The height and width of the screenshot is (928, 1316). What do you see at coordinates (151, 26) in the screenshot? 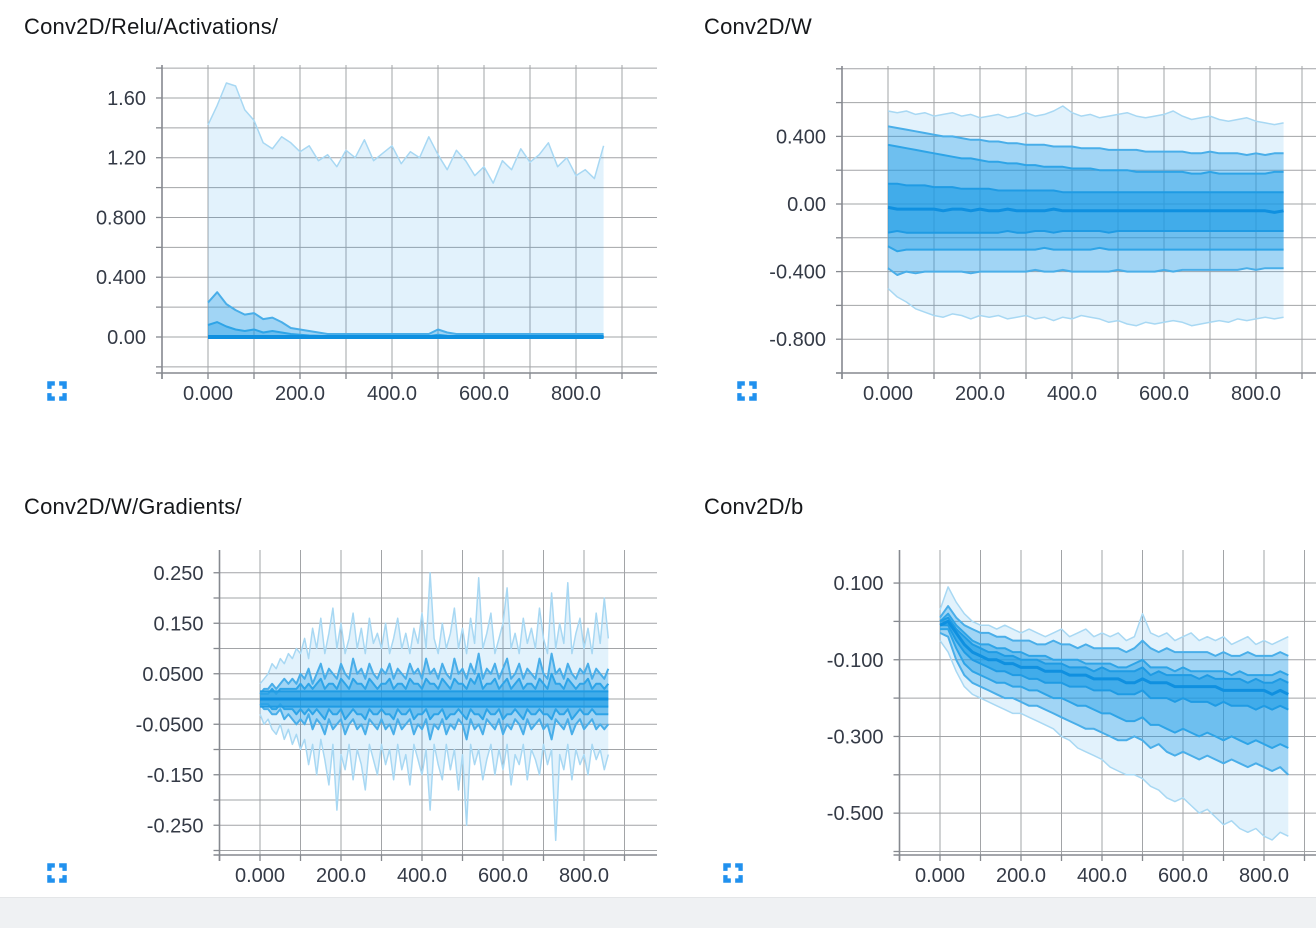
I see `chart-title: Conv2D/Relu/Activations/` at bounding box center [151, 26].